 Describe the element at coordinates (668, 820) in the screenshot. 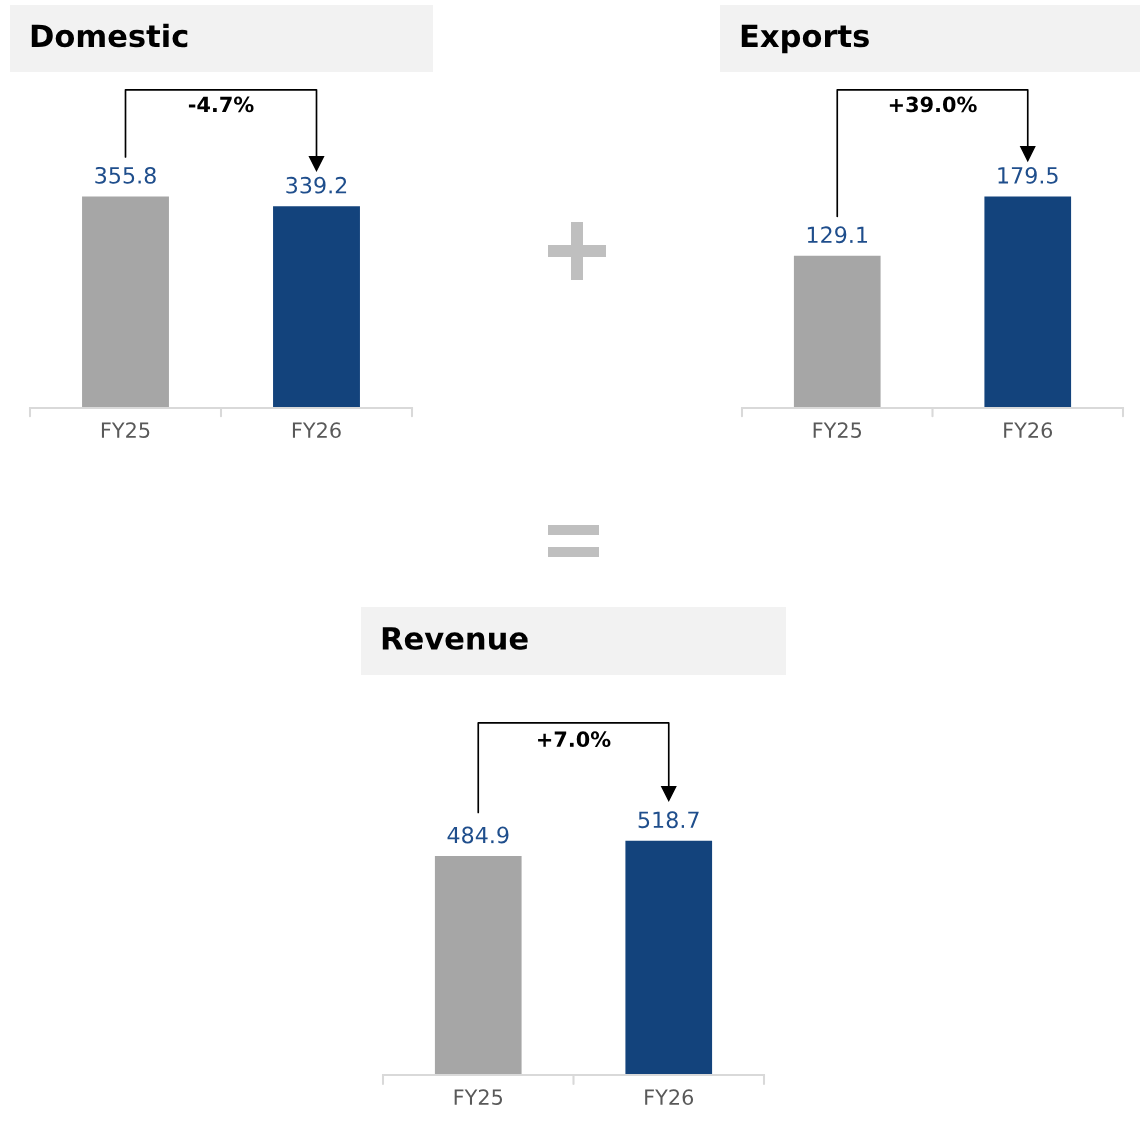

I see `data-label: 518.7` at that location.